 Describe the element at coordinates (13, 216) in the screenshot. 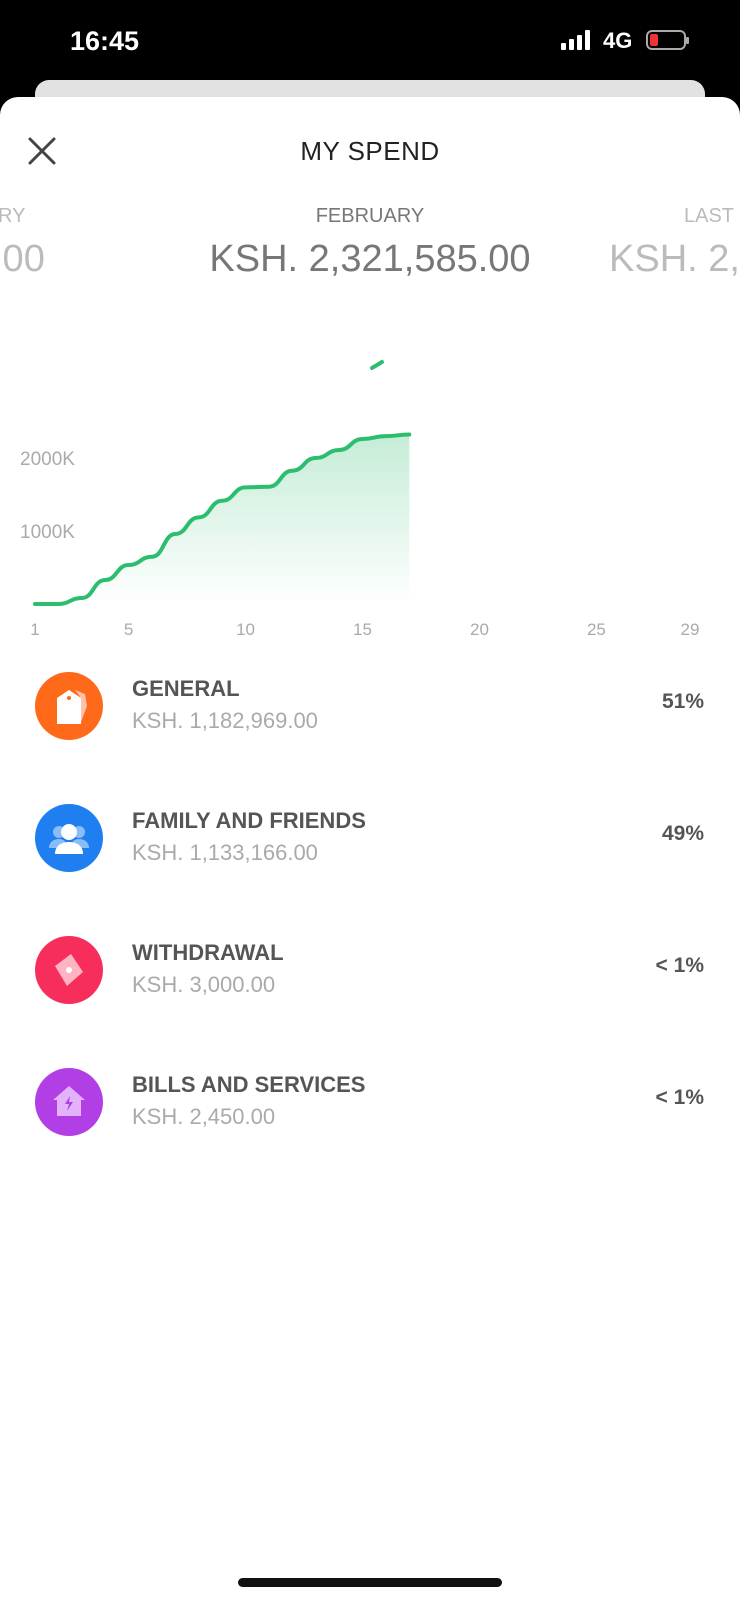

I see `month-label-prev: RY` at that location.